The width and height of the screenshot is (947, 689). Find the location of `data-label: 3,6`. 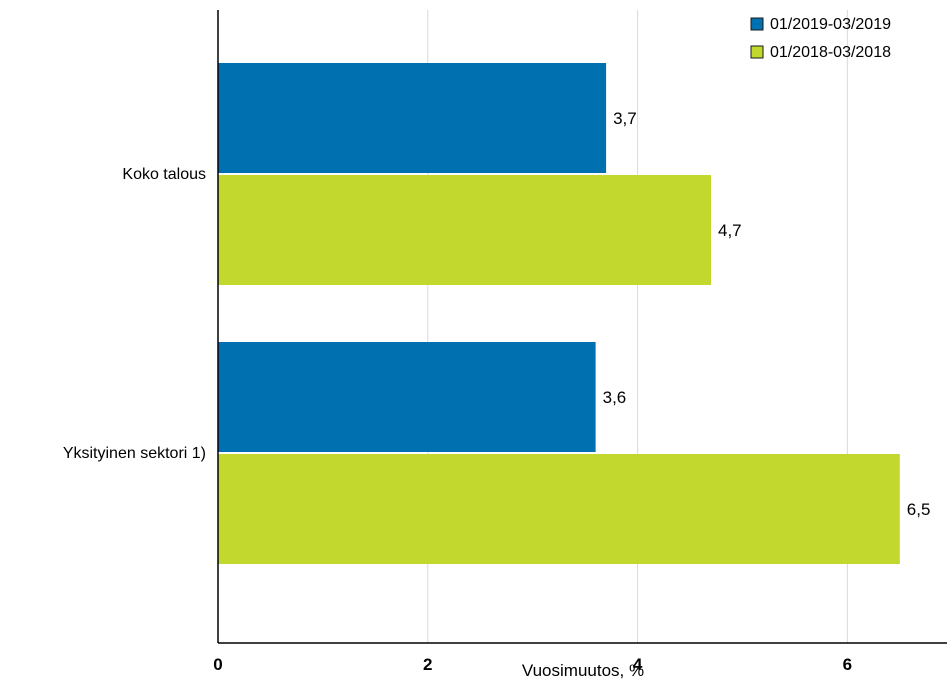

data-label: 3,6 is located at coordinates (615, 397).